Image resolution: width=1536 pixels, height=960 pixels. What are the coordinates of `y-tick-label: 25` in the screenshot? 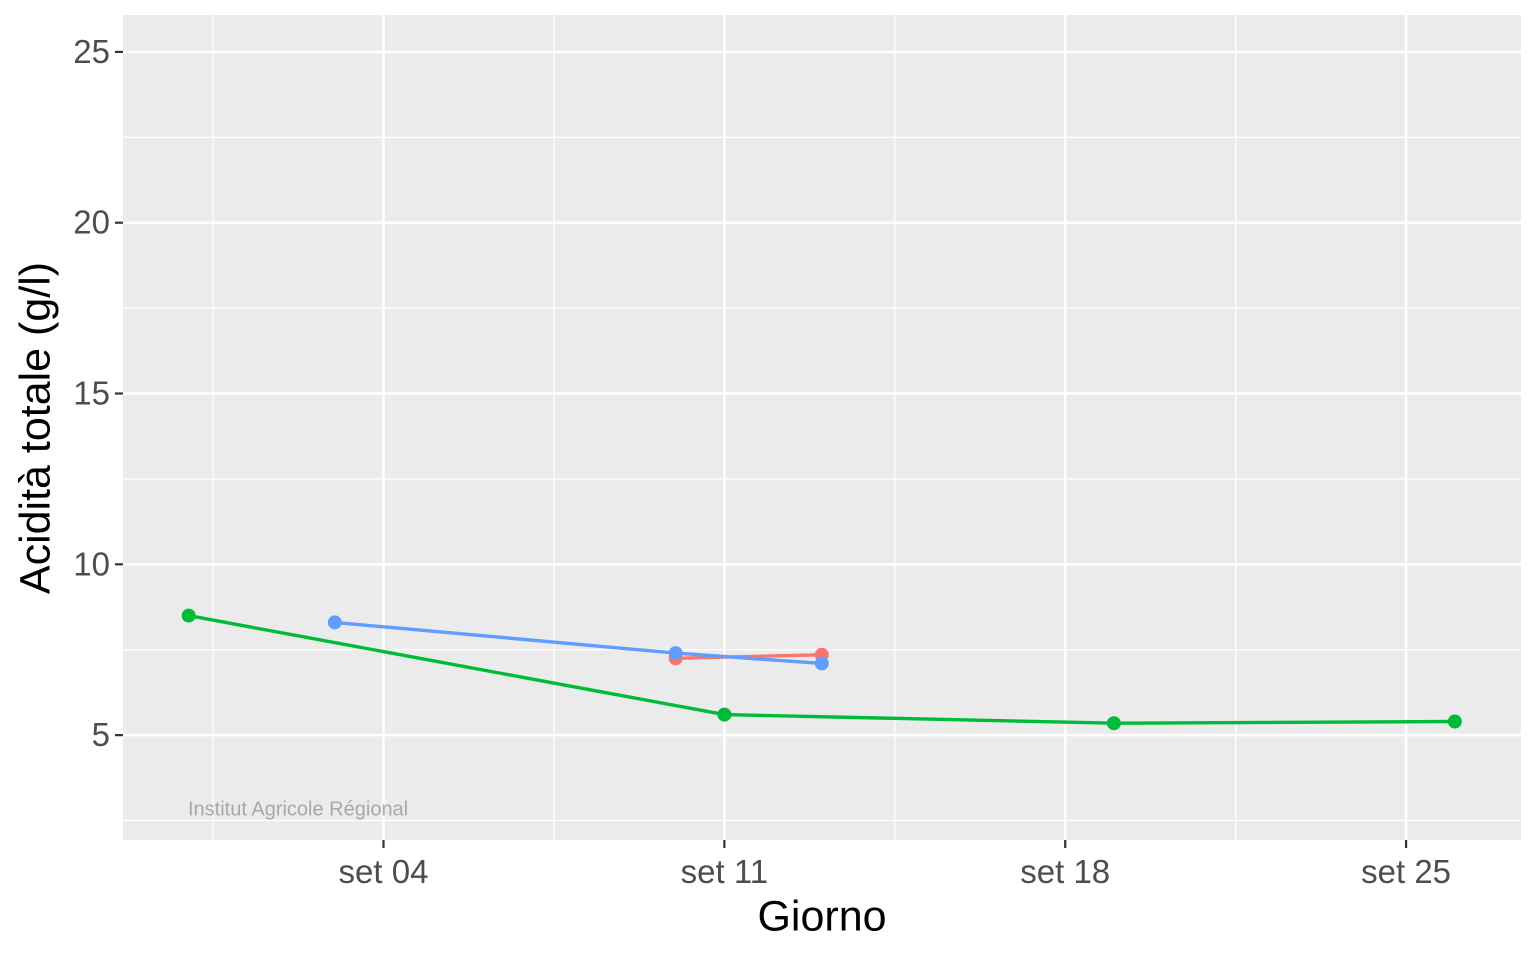 It's located at (91, 51).